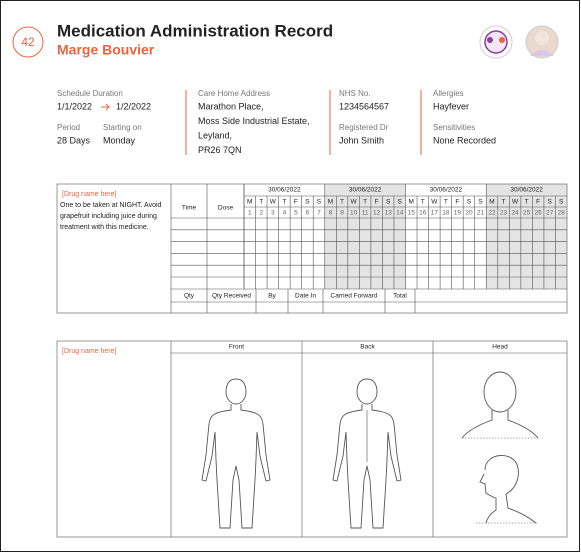  What do you see at coordinates (464, 140) in the screenshot?
I see `value: None Recorded` at bounding box center [464, 140].